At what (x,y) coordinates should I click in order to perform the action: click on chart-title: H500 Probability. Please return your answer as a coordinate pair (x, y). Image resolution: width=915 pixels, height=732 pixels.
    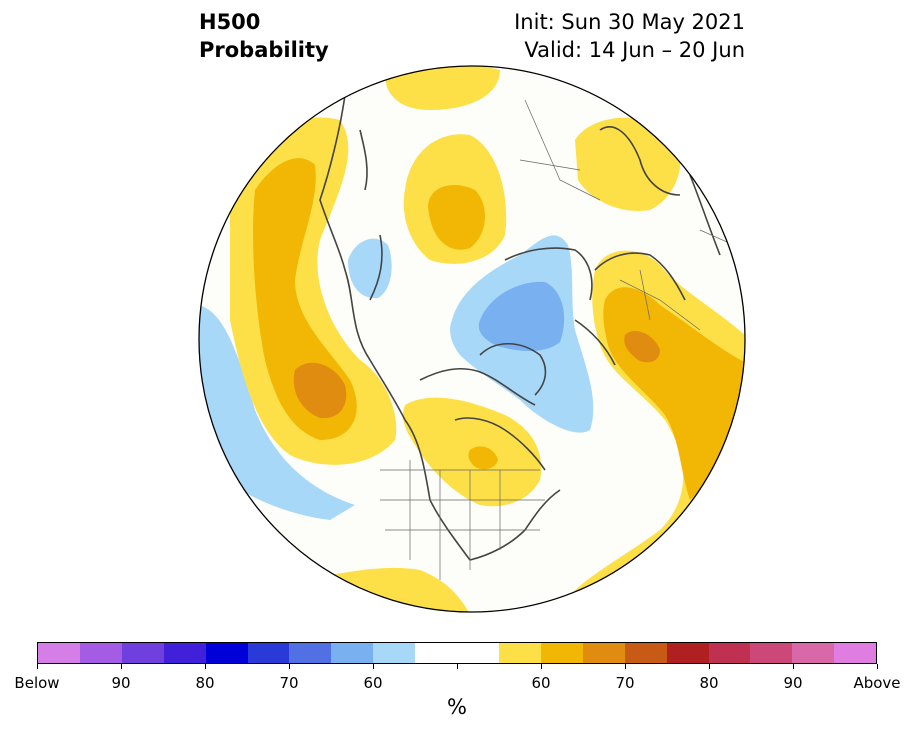
    Looking at the image, I should click on (264, 36).